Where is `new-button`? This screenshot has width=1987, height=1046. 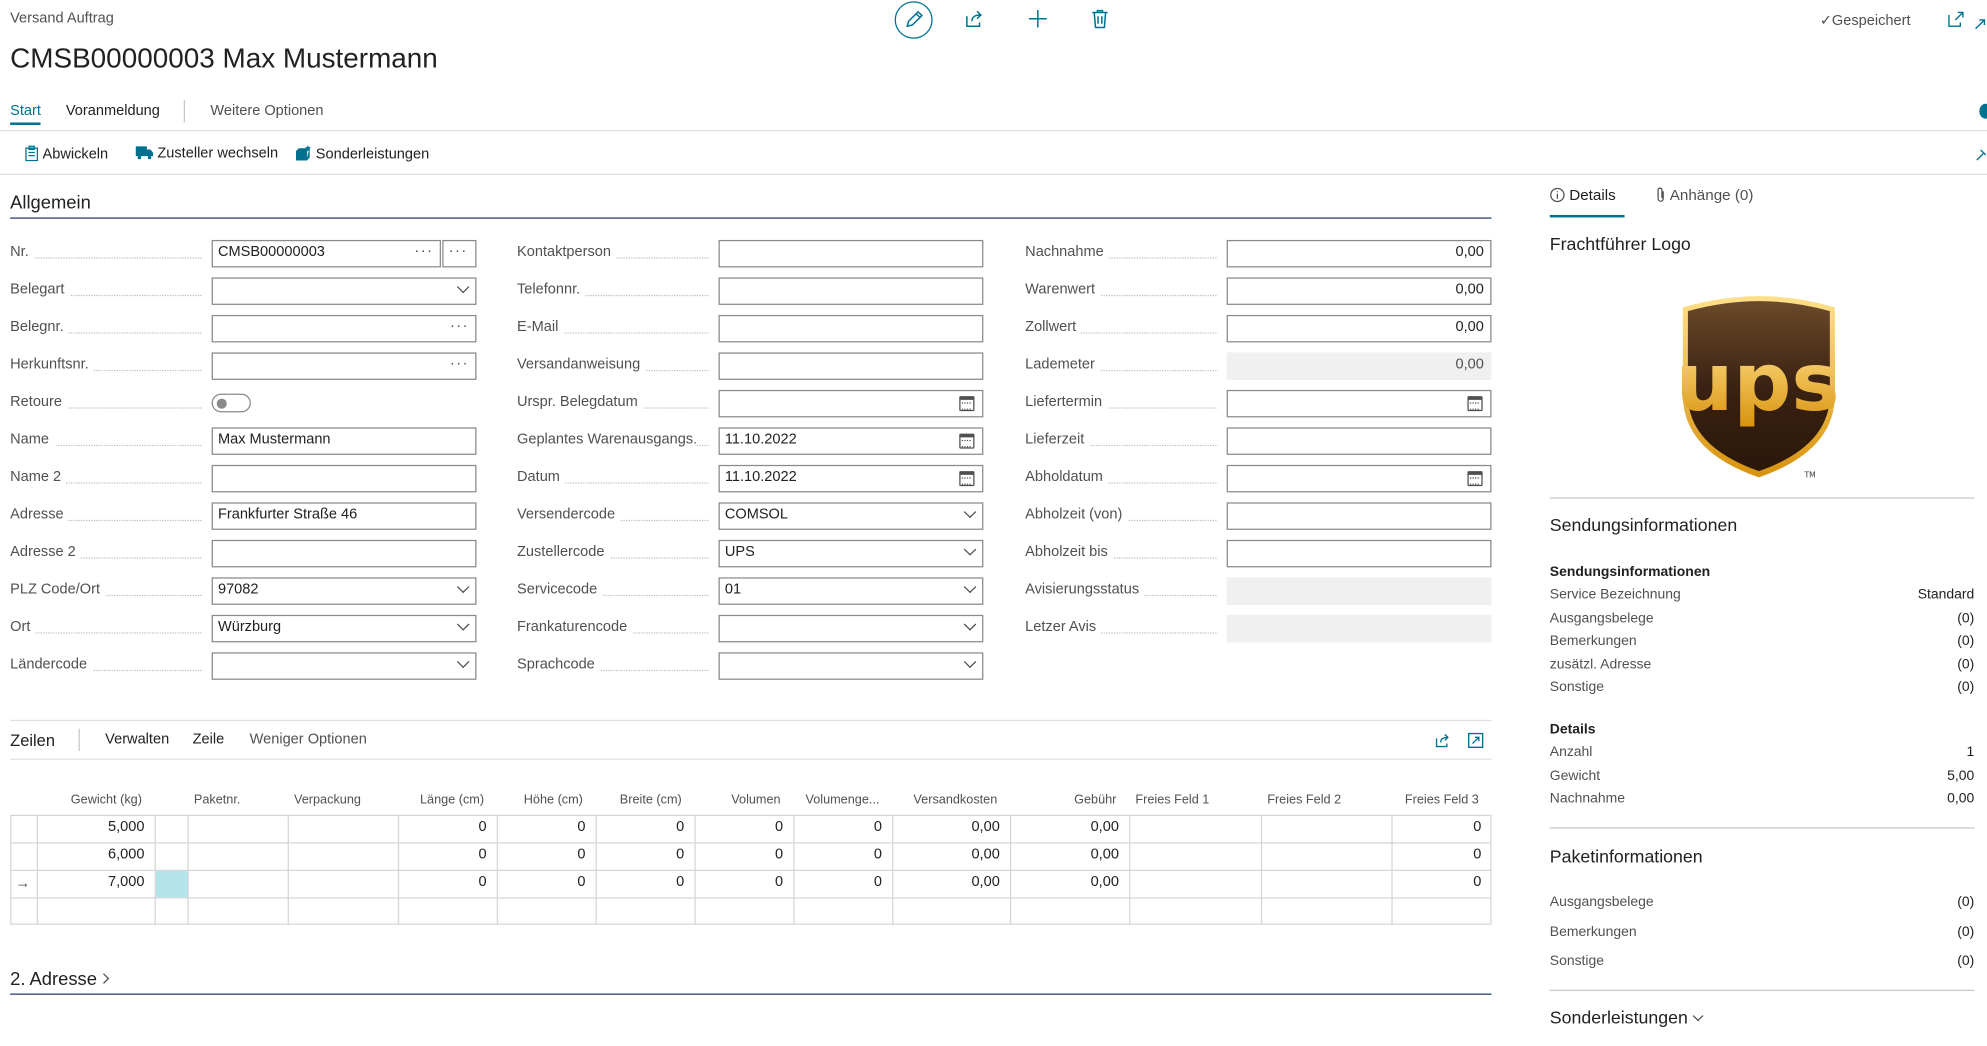
new-button is located at coordinates (1038, 19).